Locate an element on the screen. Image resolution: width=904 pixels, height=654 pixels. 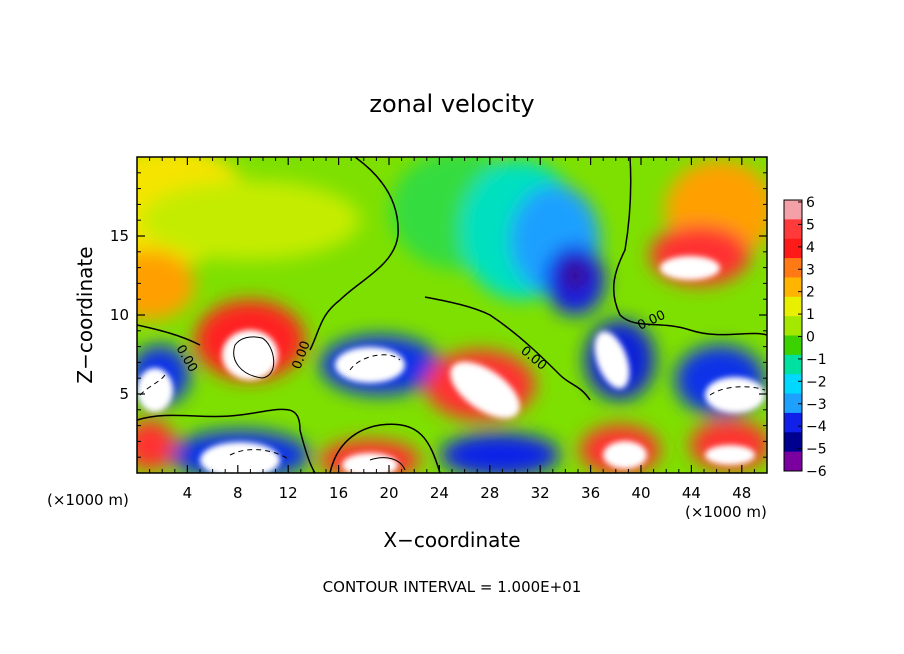
colorbar-tick-label: −5 is located at coordinates (816, 450).